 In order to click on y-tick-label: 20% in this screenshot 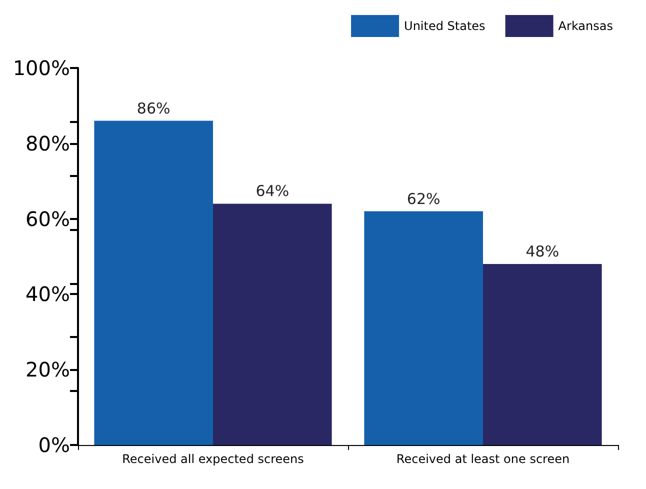, I will do `click(48, 370)`.